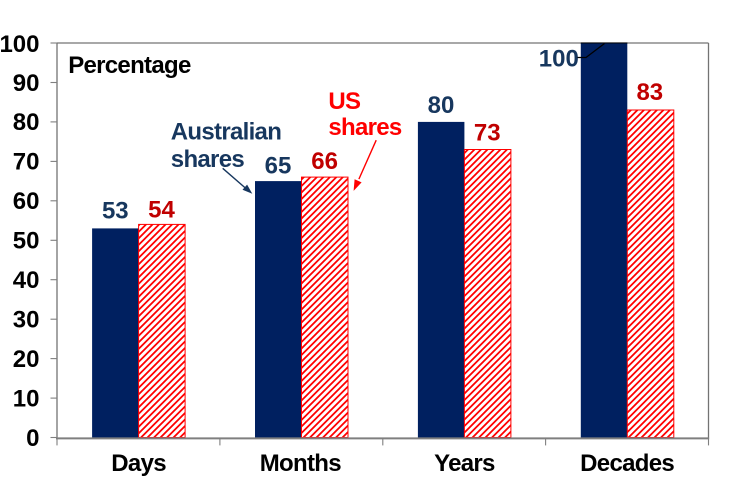  Describe the element at coordinates (26, 398) in the screenshot. I see `svg-text: 10` at that location.